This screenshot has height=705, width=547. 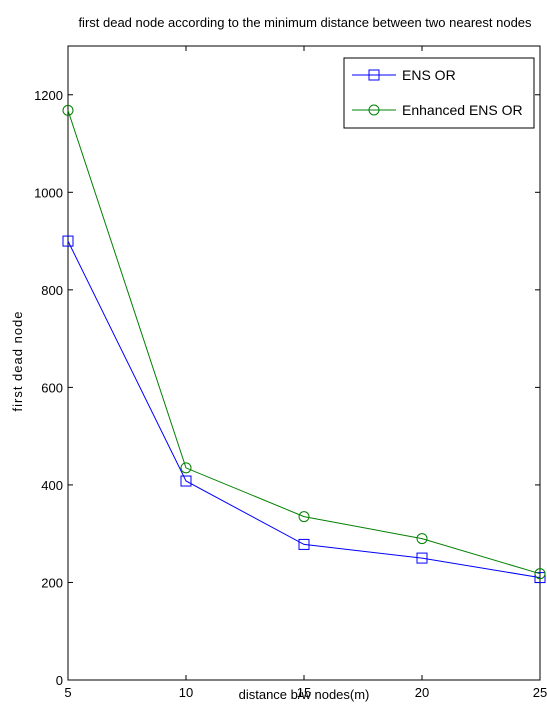 I want to click on x-axis-title: distance b/w nodes(m), so click(x=304, y=694).